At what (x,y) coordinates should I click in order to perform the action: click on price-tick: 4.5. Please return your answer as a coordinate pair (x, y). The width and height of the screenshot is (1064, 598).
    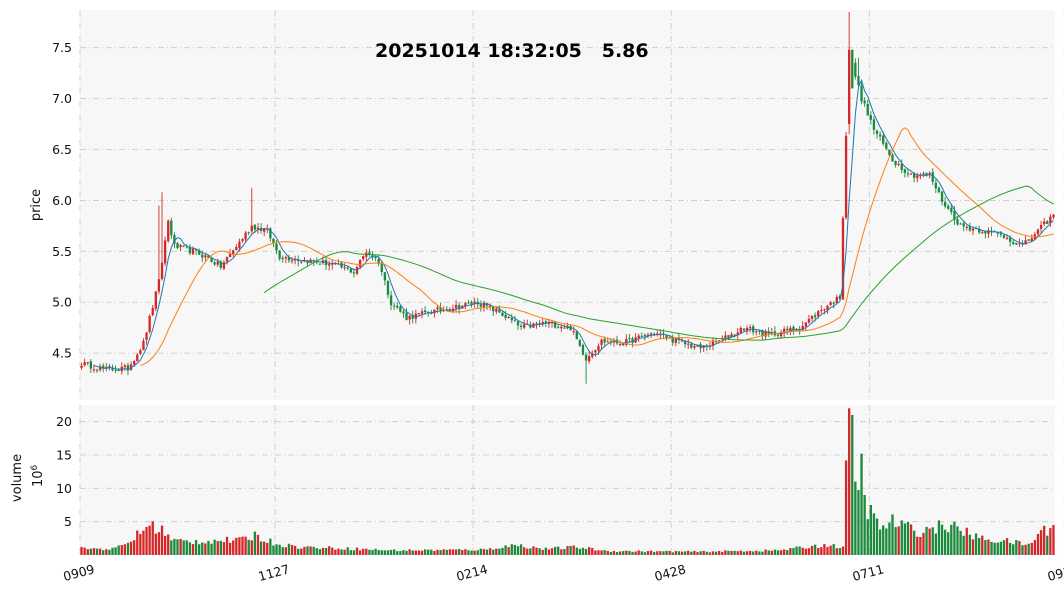
    Looking at the image, I should click on (62, 353).